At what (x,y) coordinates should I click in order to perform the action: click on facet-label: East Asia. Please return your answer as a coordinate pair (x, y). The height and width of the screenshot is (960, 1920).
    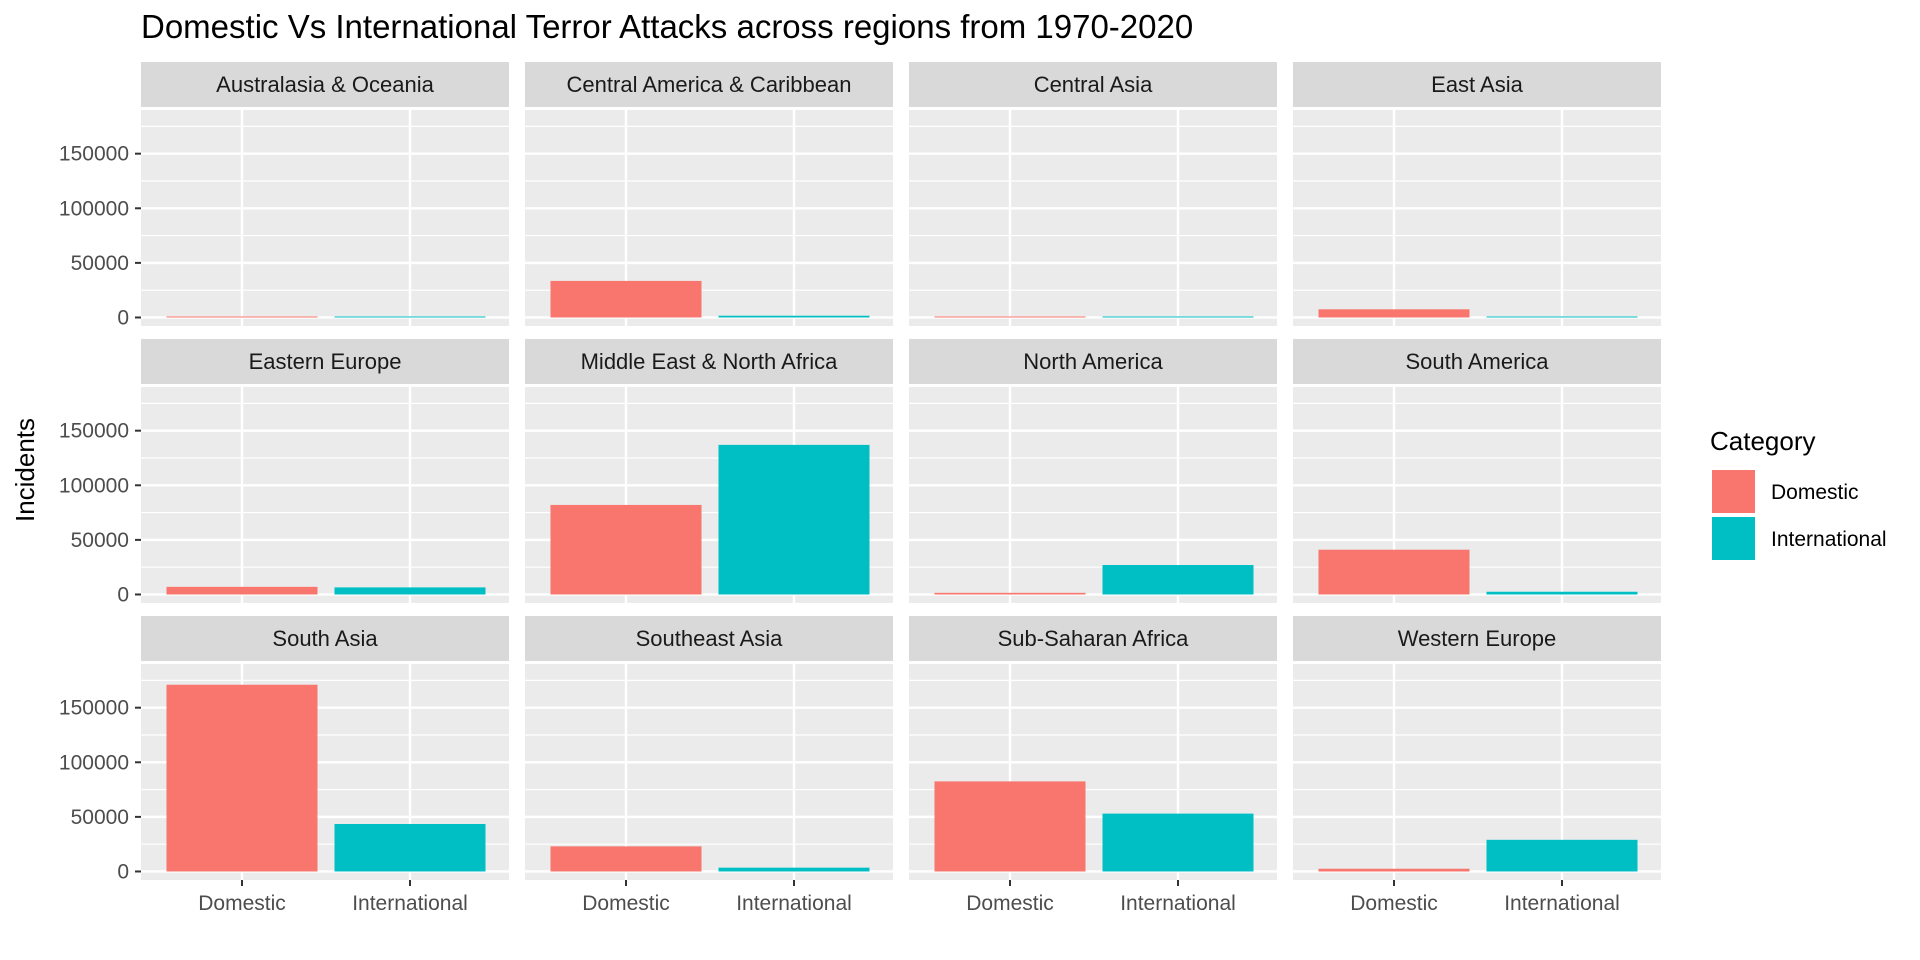
    Looking at the image, I should click on (1477, 84).